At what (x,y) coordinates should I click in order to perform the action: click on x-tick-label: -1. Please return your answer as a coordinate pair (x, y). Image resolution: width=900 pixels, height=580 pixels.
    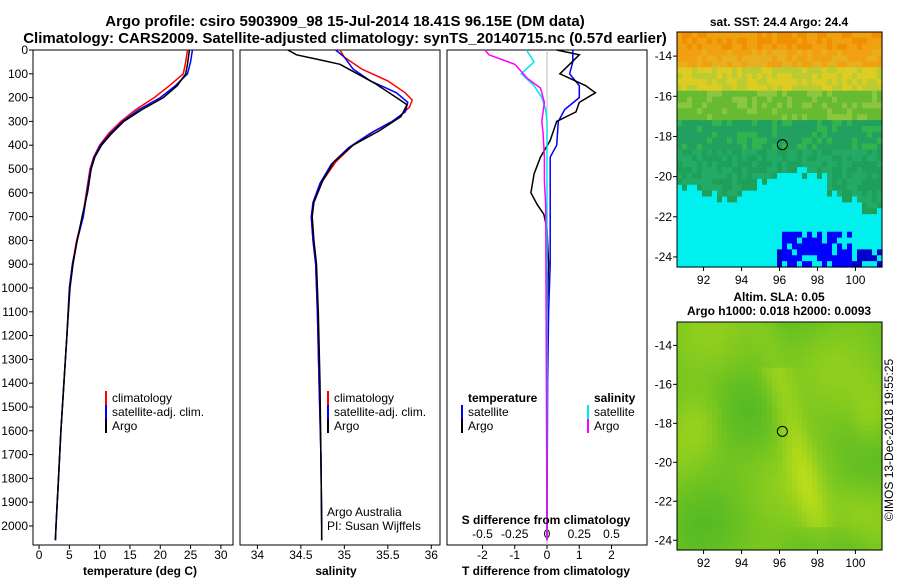
    Looking at the image, I should click on (514, 555).